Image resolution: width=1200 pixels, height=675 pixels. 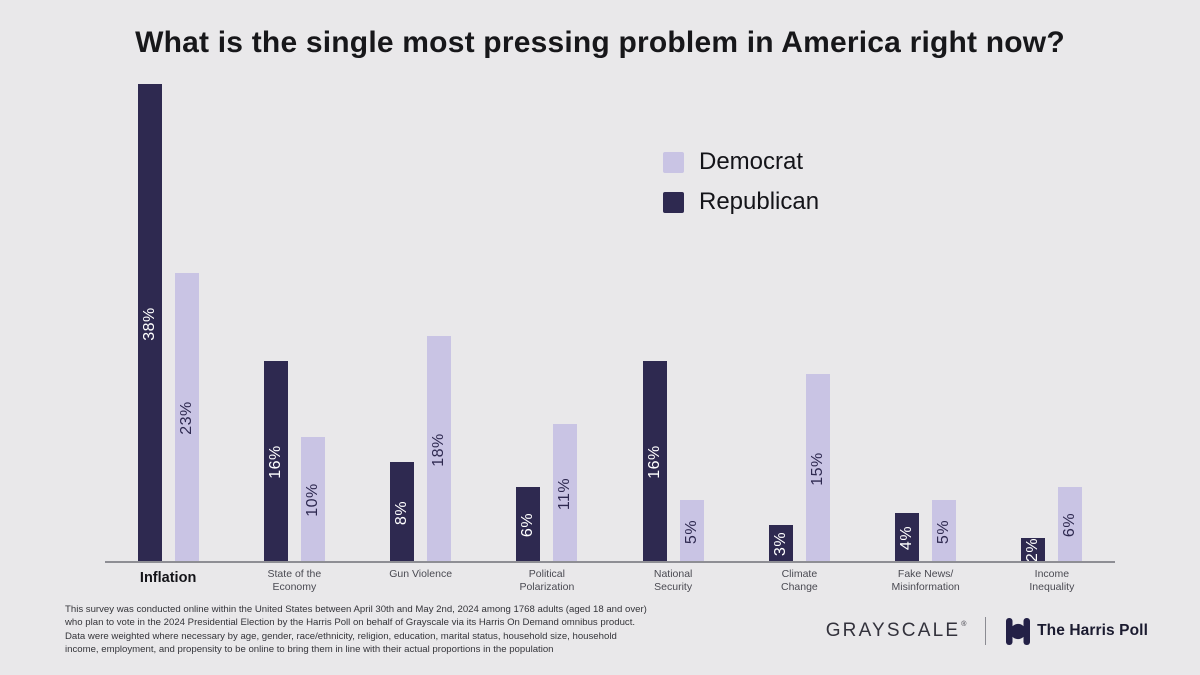 What do you see at coordinates (168, 578) in the screenshot?
I see `category-label-inflation: Inflation` at bounding box center [168, 578].